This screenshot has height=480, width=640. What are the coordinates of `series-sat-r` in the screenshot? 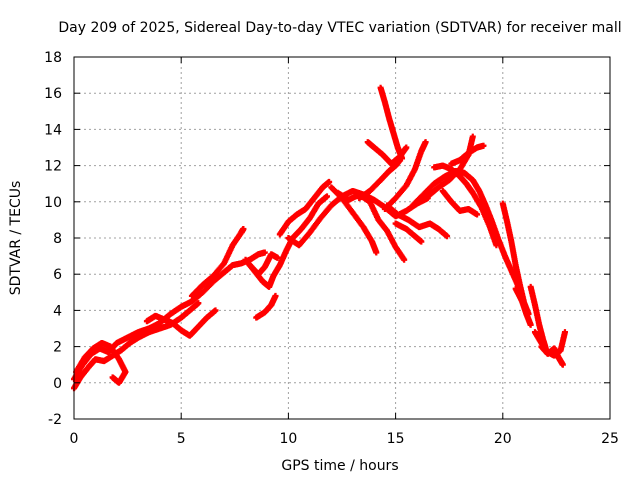 It's located at (408, 232).